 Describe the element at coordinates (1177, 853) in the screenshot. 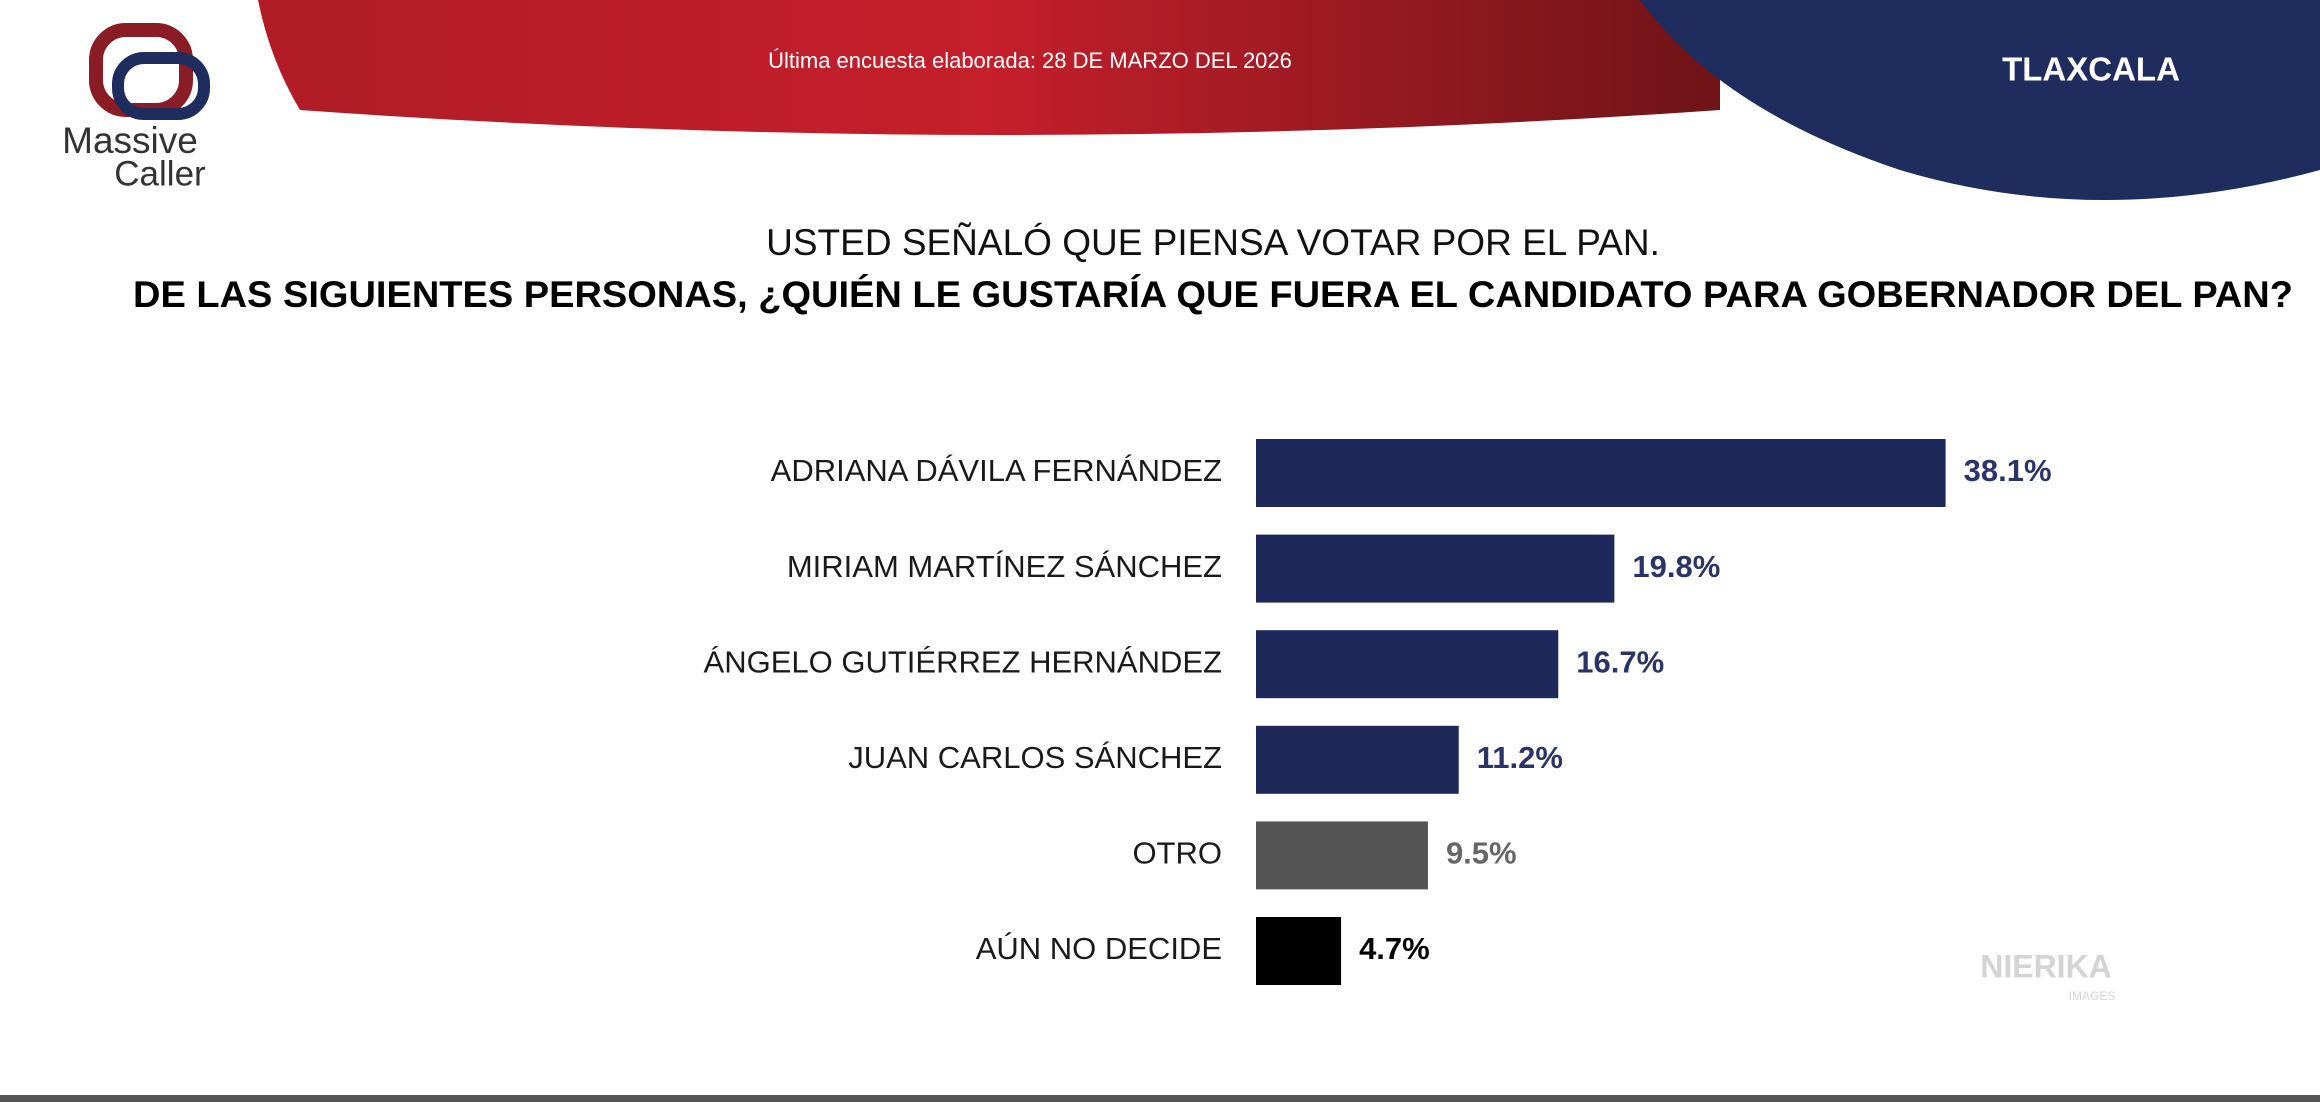

I see `category-label: OTRO` at that location.